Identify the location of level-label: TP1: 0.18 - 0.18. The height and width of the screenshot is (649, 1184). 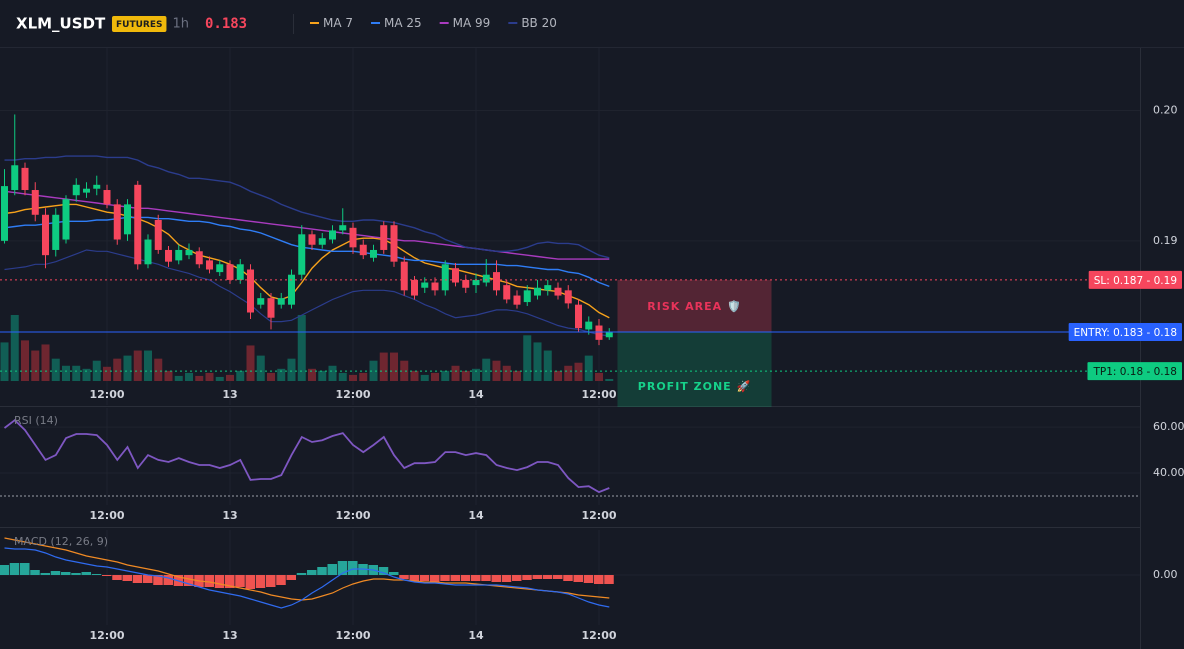
(1134, 372).